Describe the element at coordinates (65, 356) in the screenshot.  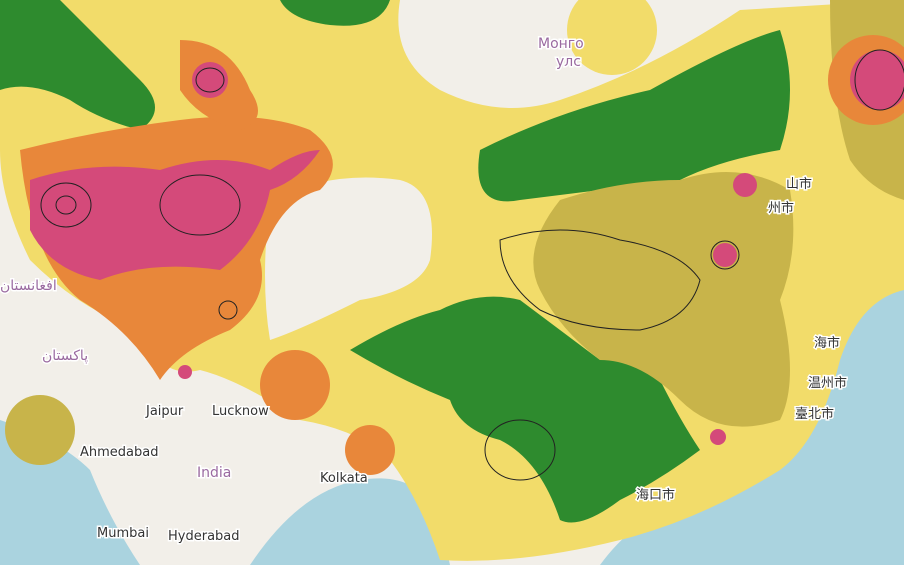
I see `place-label: پاکستان` at that location.